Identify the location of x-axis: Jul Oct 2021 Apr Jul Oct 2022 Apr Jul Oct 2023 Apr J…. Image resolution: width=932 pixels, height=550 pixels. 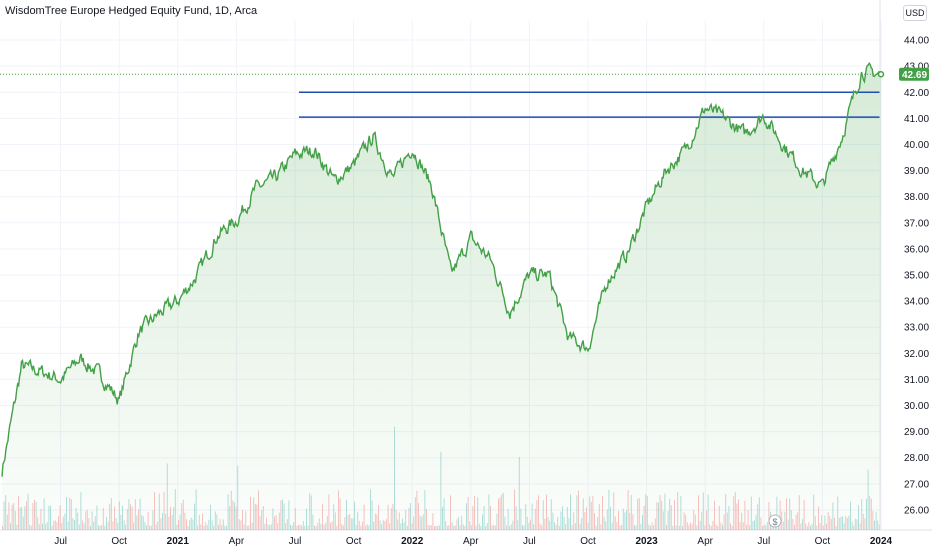
(473, 541).